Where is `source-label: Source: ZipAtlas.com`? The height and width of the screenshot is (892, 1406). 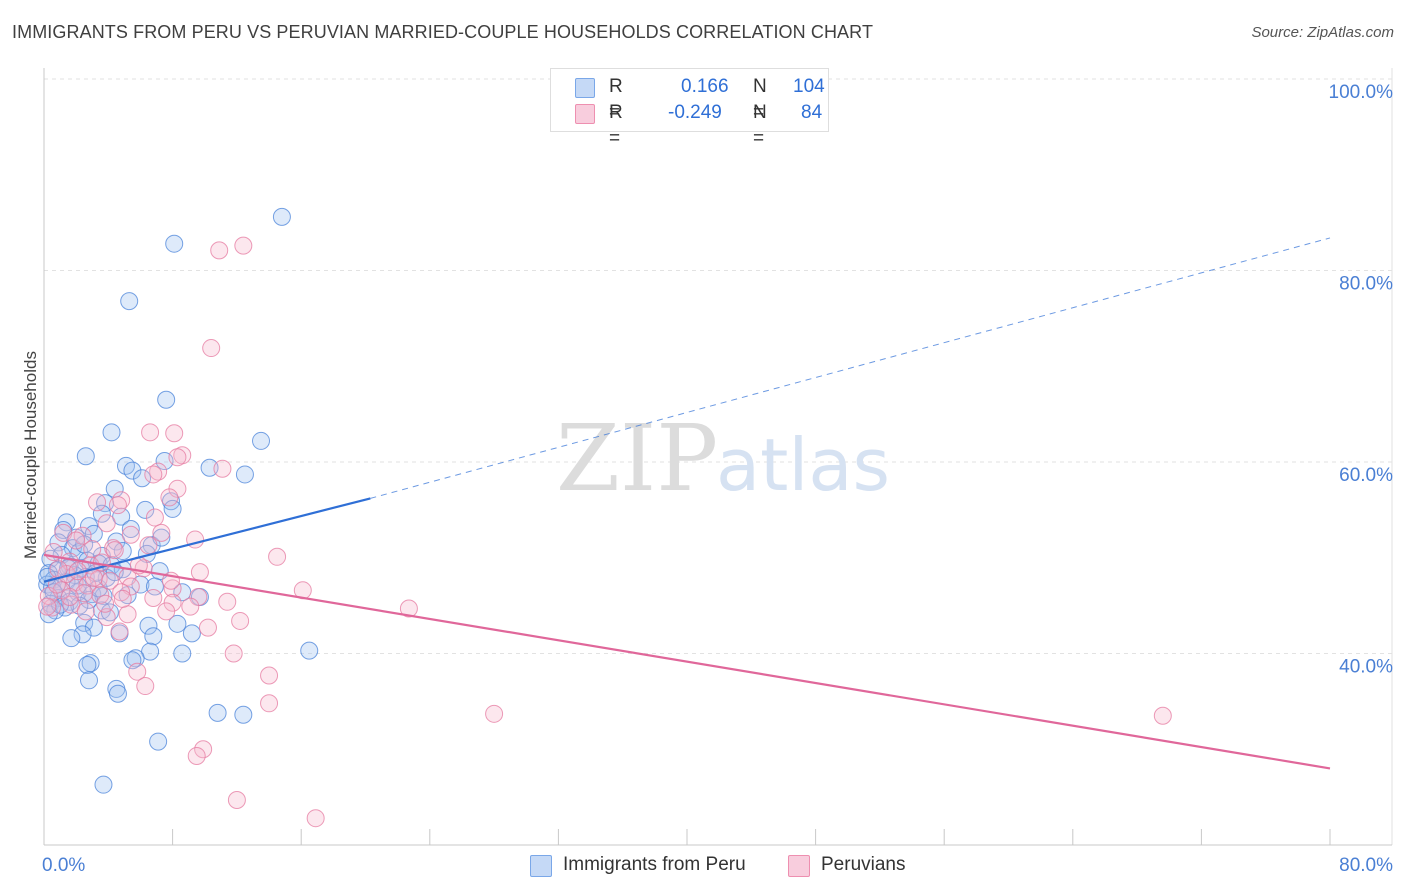 source-label: Source: ZipAtlas.com is located at coordinates (1322, 32).